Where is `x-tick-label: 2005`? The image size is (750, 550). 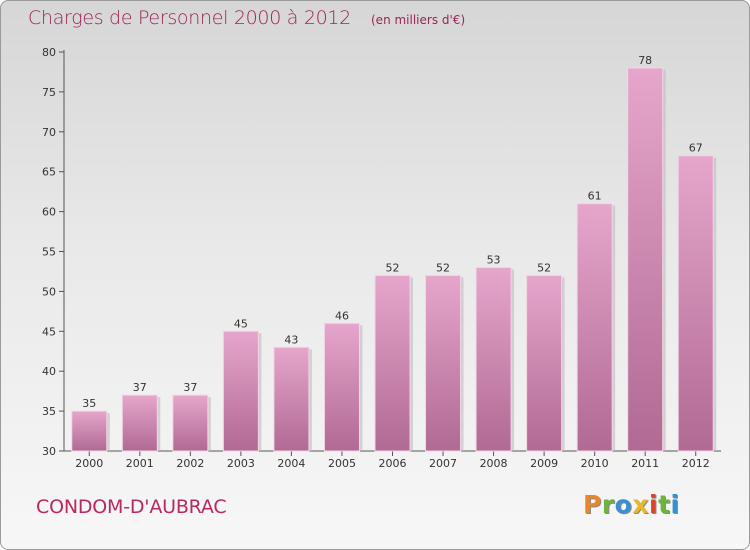 x-tick-label: 2005 is located at coordinates (342, 463).